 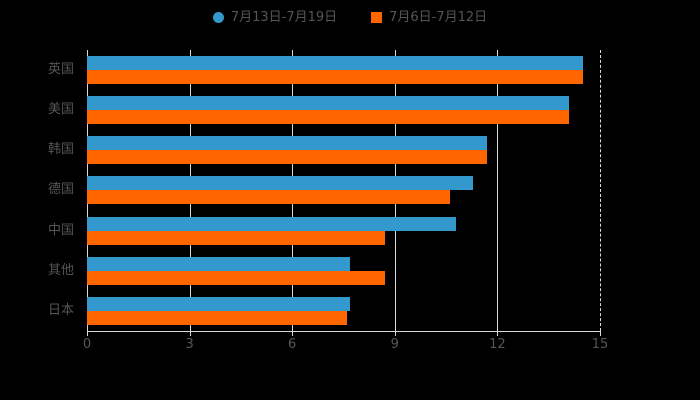 What do you see at coordinates (60, 190) in the screenshot?
I see `y-axis-label-德国: 德国` at bounding box center [60, 190].